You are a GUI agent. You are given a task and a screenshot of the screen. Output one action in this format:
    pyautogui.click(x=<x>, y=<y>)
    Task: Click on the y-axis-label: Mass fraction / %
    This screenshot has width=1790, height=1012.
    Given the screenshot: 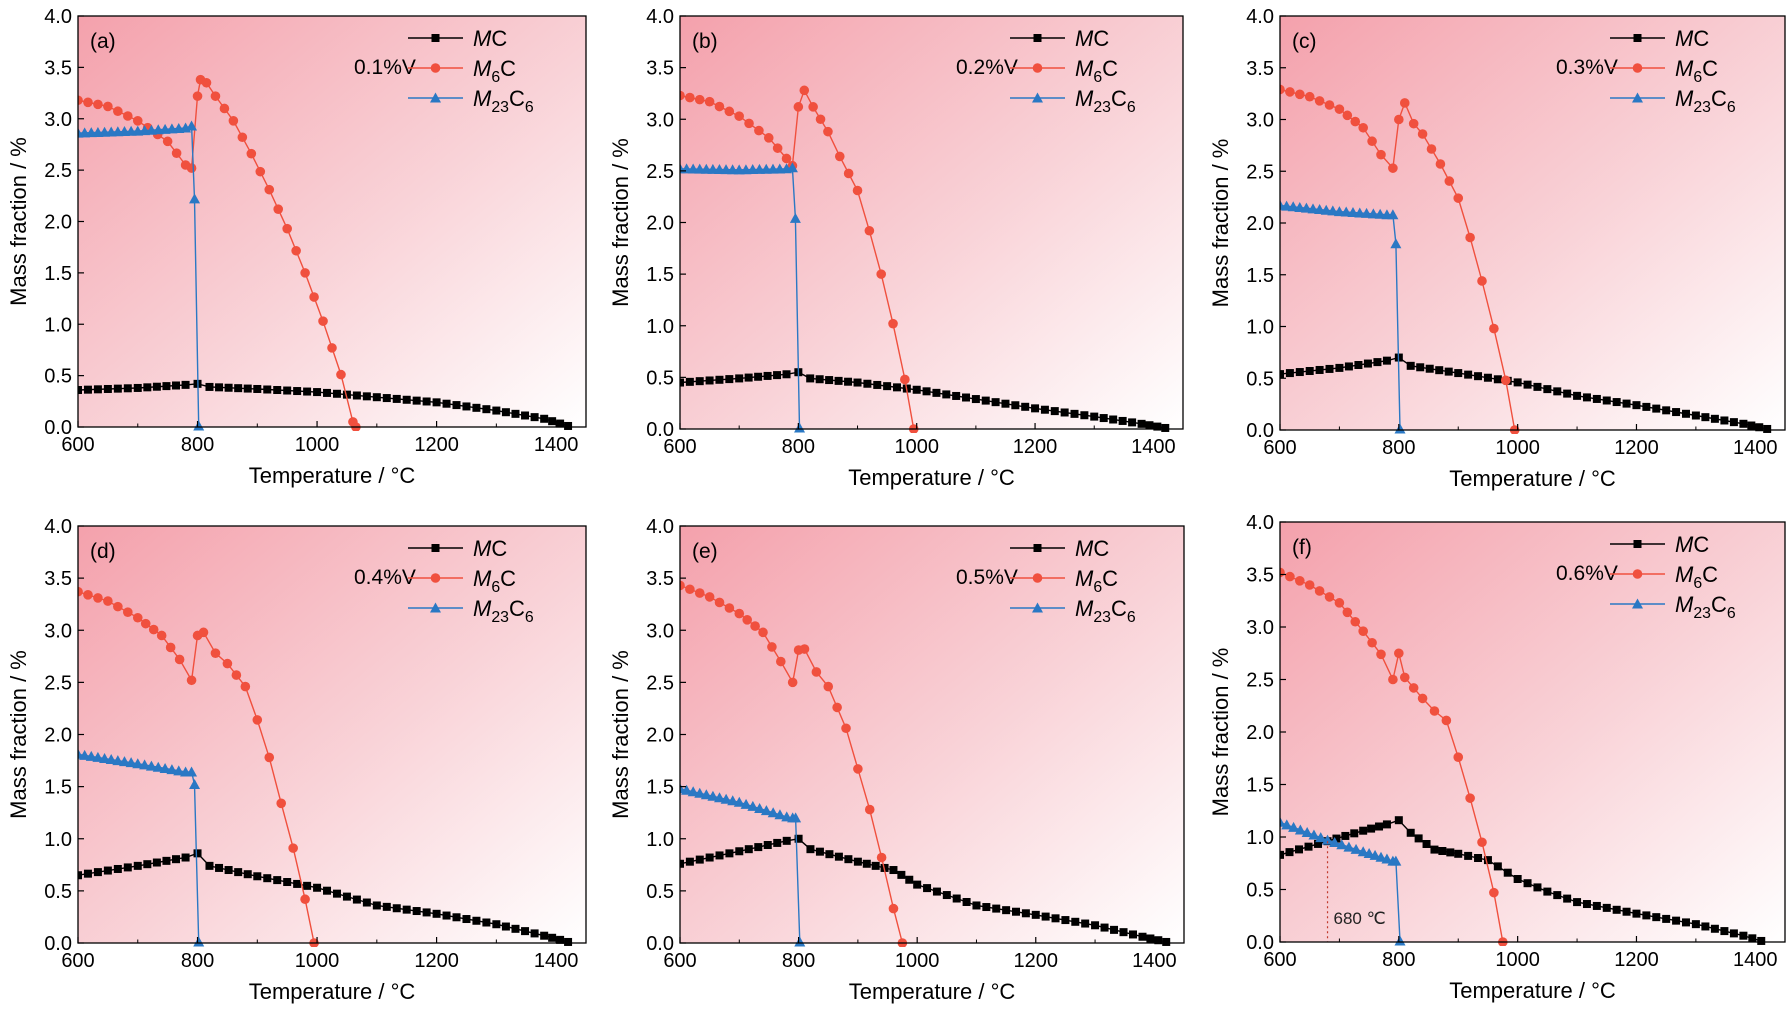 What is the action you would take?
    pyautogui.click(x=1220, y=732)
    